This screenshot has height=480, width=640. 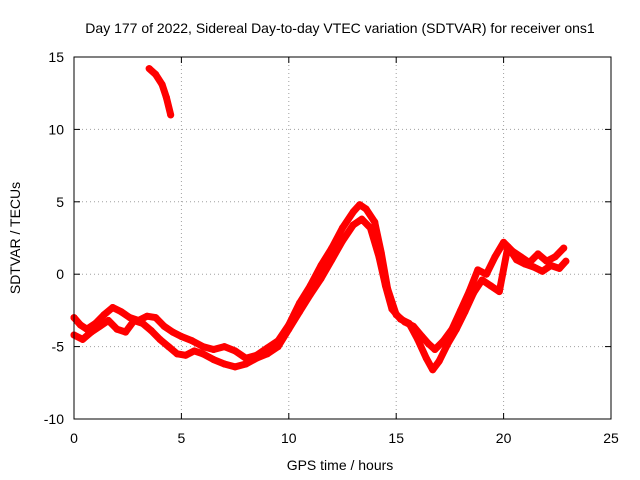 I want to click on x-tick-label: 15, so click(x=396, y=438).